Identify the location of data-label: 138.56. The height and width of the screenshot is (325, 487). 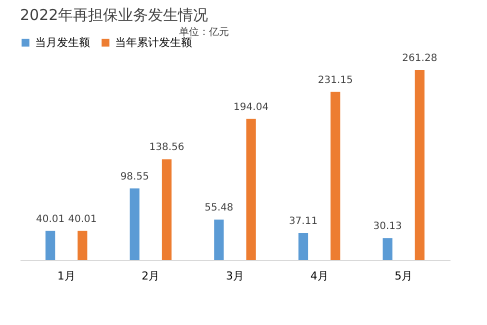
(166, 148).